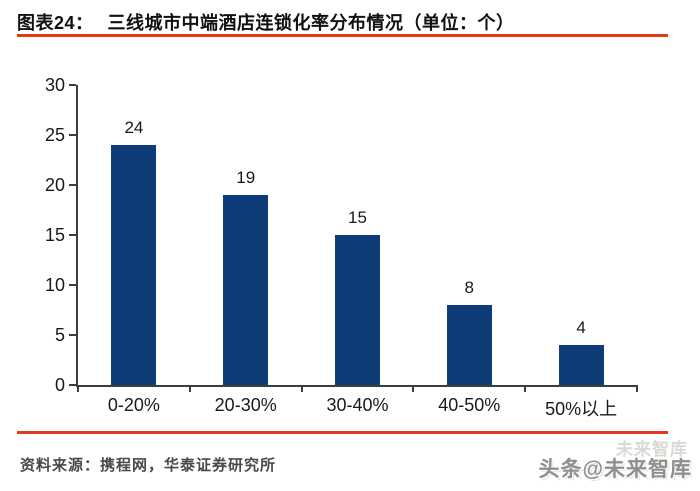  What do you see at coordinates (55, 23) in the screenshot?
I see `figure-number: 图表24：` at bounding box center [55, 23].